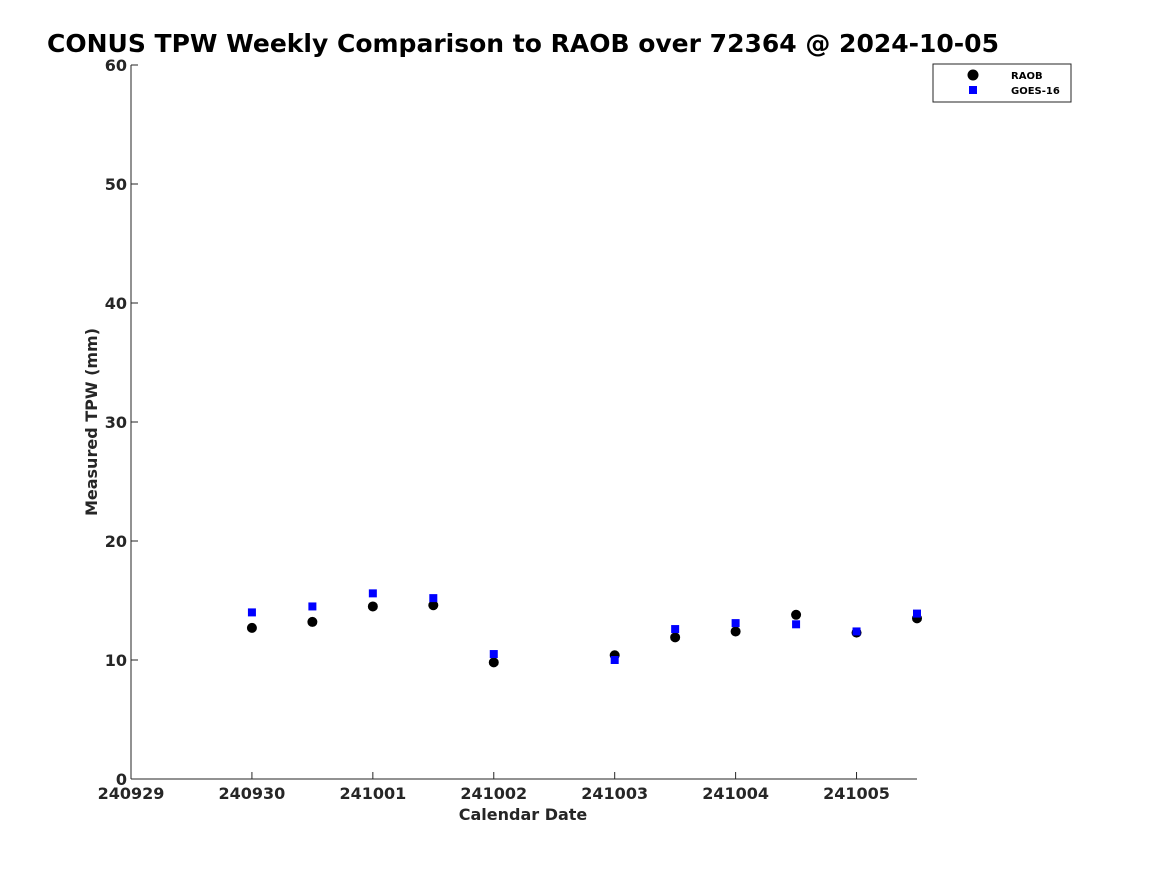 The width and height of the screenshot is (1167, 875). What do you see at coordinates (131, 793) in the screenshot?
I see `x-tick-label: 240929` at bounding box center [131, 793].